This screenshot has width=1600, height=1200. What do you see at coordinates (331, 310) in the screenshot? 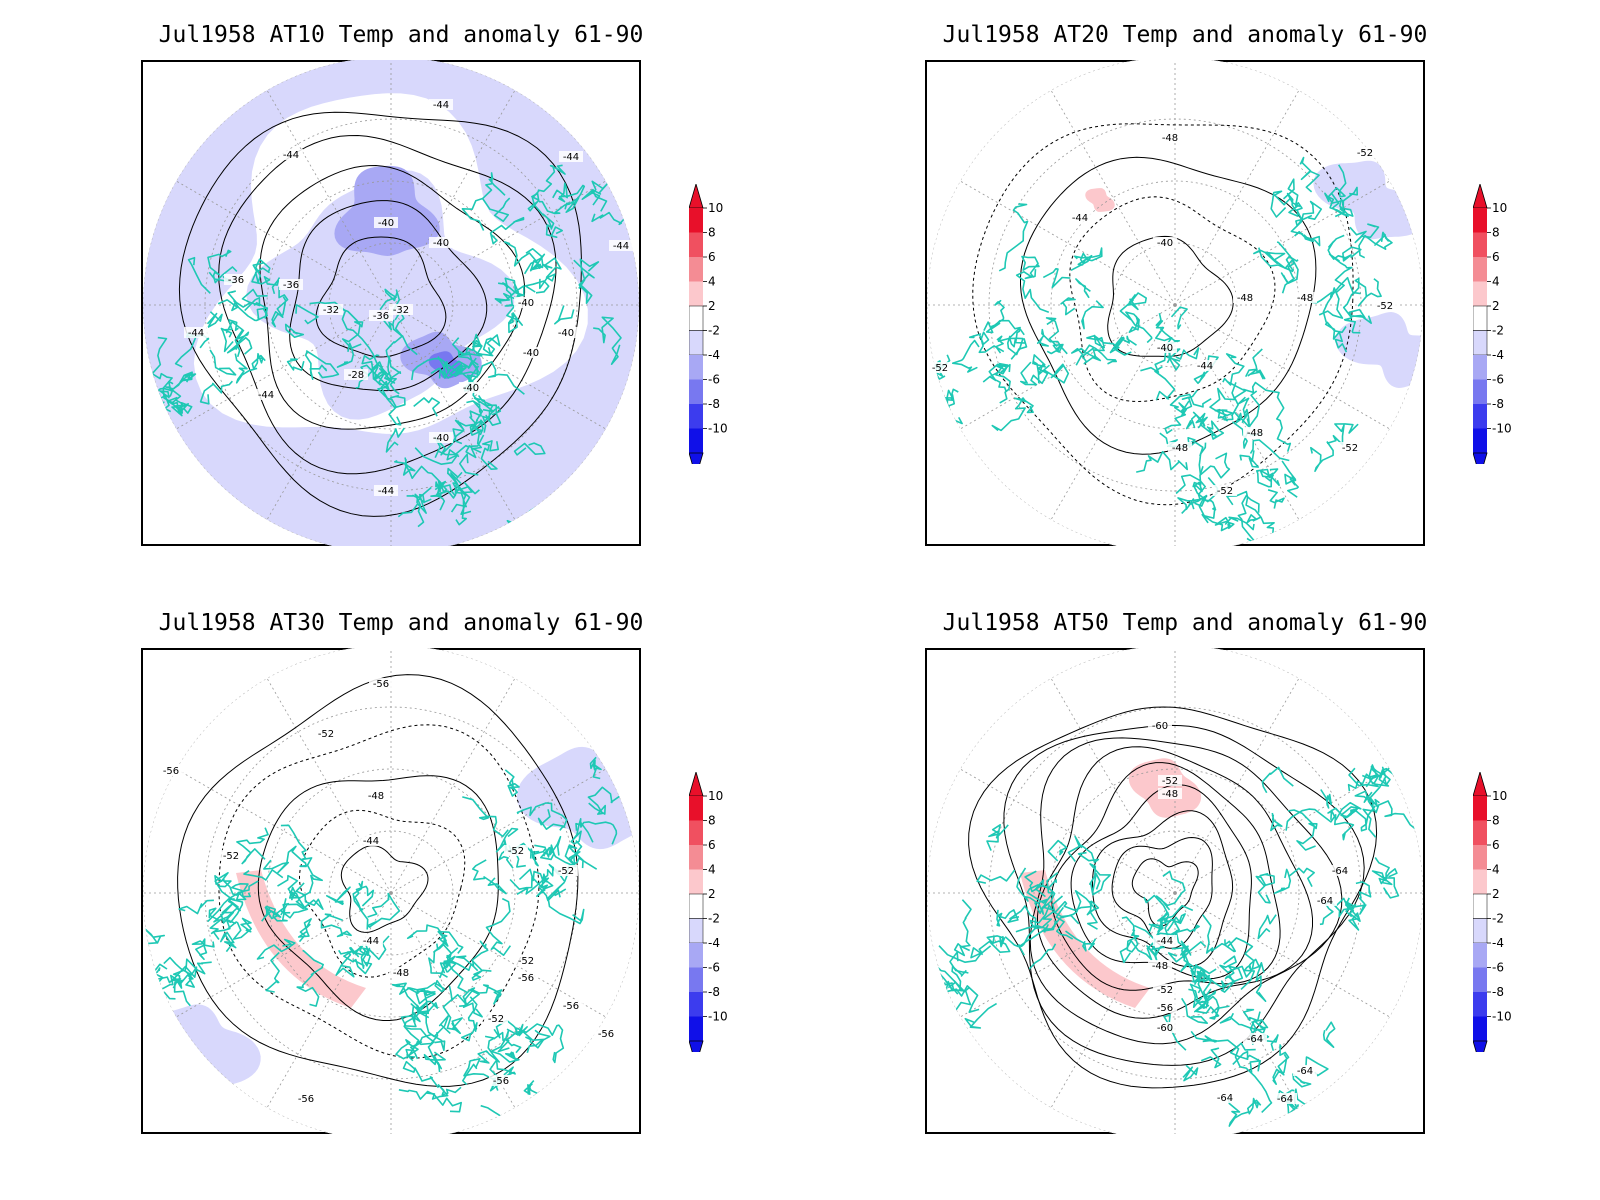
I see `contour-label: -32` at bounding box center [331, 310].